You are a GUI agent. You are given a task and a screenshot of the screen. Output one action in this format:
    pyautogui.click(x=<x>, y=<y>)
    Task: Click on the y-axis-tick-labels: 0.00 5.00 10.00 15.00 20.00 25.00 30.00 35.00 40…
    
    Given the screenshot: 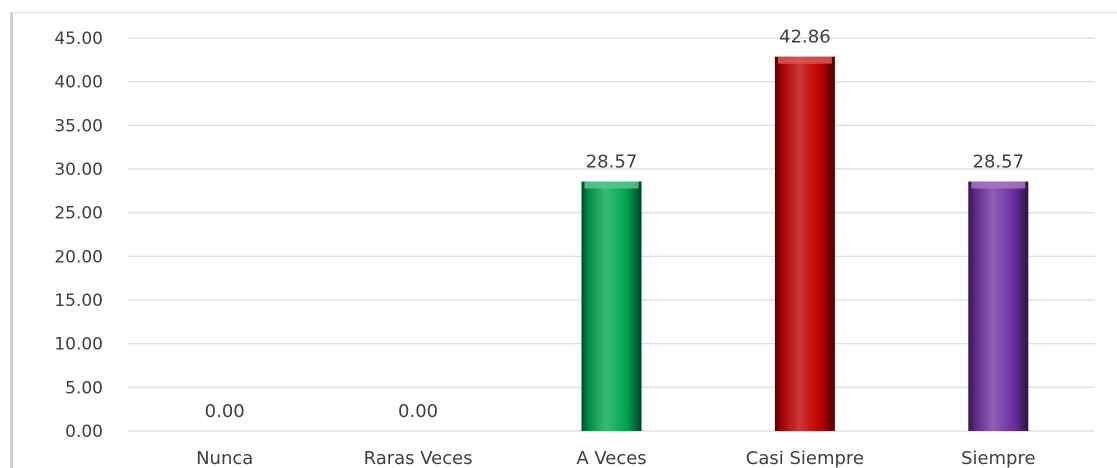 What is the action you would take?
    pyautogui.click(x=78, y=235)
    